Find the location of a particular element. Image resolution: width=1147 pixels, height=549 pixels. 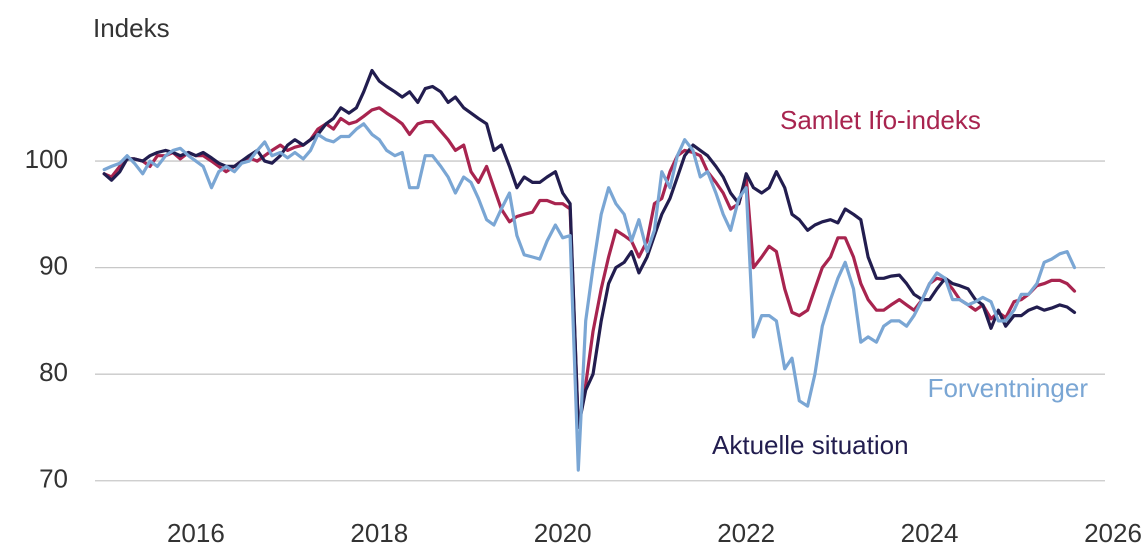

x-tick-label: 2020 is located at coordinates (563, 533).